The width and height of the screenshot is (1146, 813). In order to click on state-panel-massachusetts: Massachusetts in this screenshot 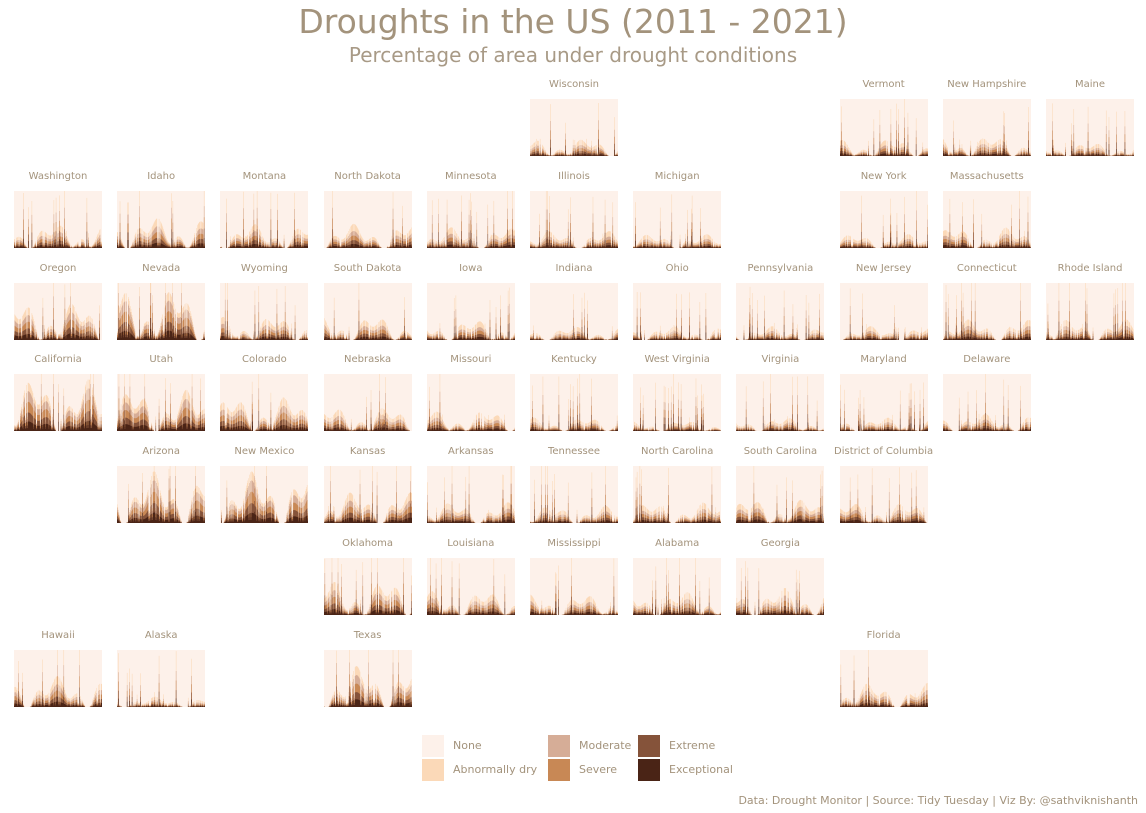, I will do `click(986, 210)`.